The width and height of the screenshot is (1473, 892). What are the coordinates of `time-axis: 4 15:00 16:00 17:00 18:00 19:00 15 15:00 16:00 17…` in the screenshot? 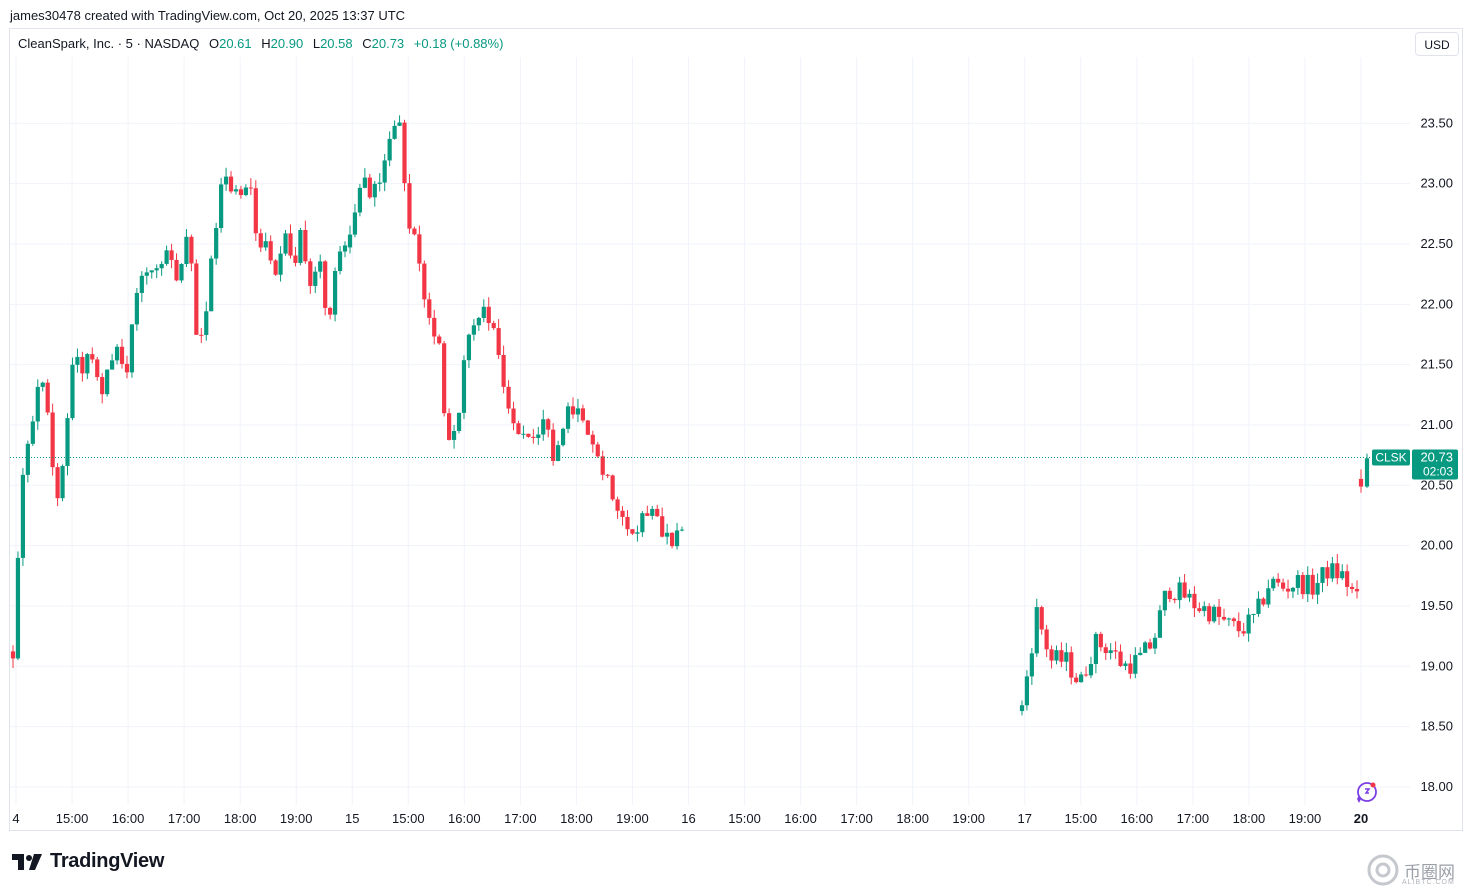 It's located at (690, 818).